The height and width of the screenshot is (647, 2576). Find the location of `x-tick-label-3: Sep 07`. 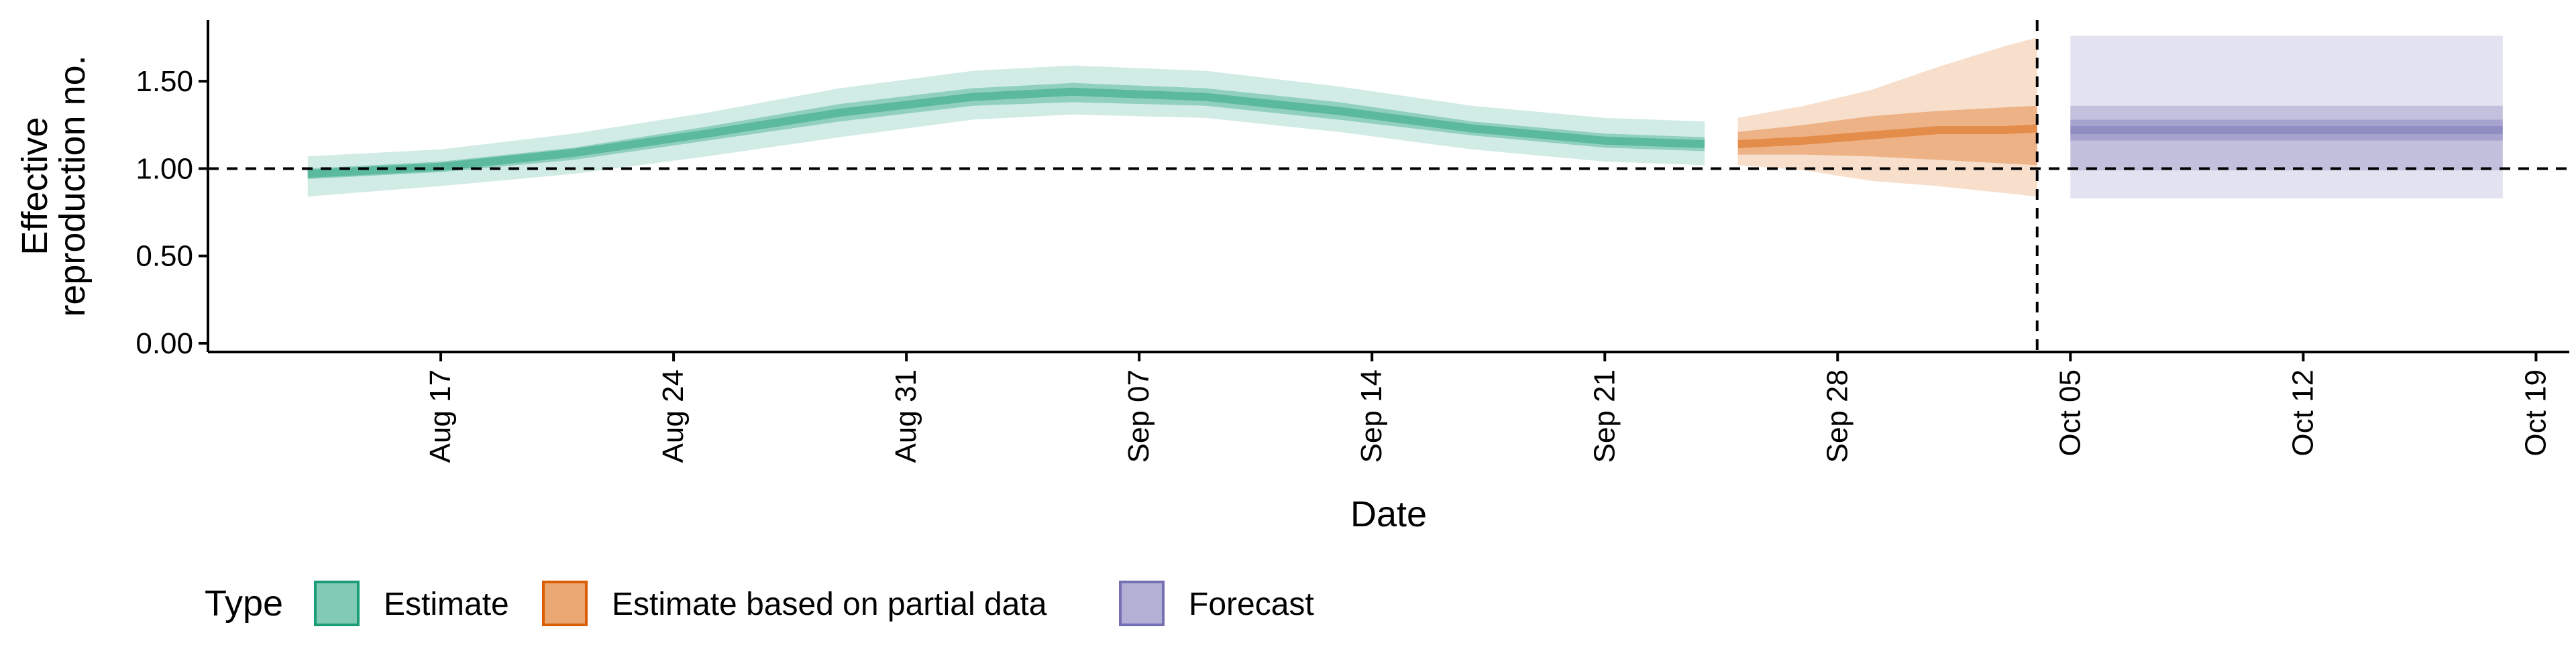

x-tick-label-3: Sep 07 is located at coordinates (1138, 416).